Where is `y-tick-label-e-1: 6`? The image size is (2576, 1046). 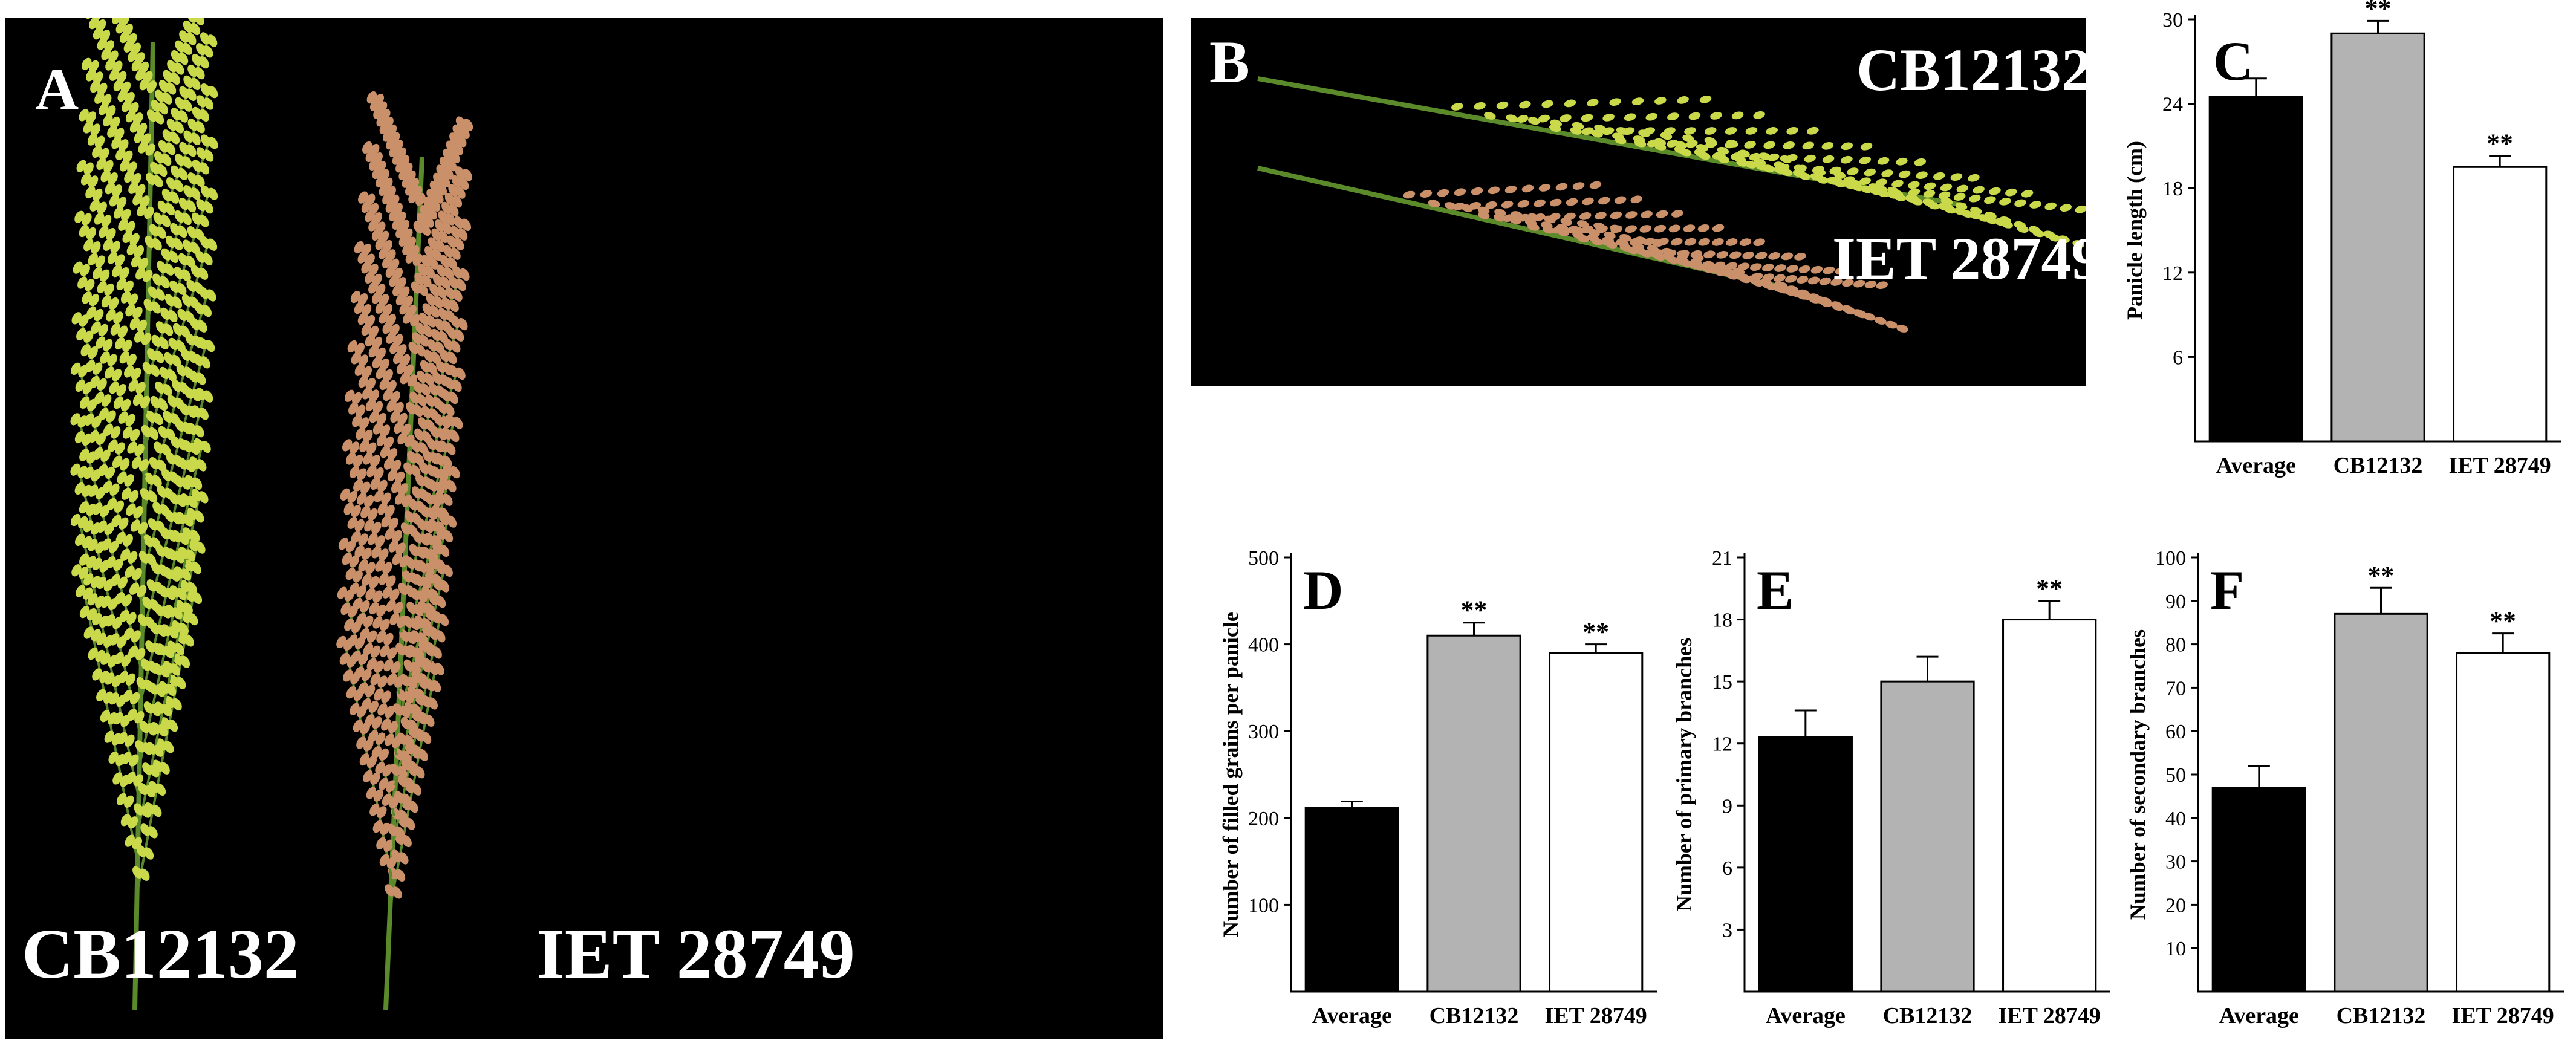
y-tick-label-e-1: 6 is located at coordinates (1727, 868).